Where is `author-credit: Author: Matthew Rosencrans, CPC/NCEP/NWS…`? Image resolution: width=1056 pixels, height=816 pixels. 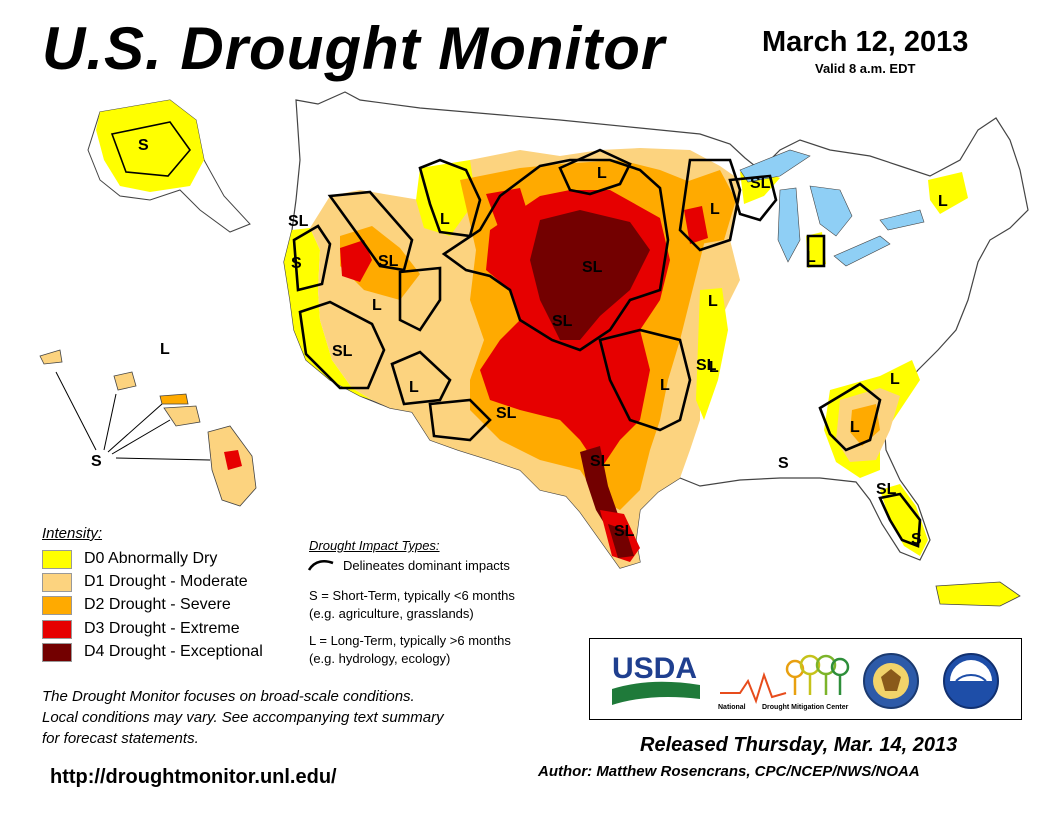 author-credit: Author: Matthew Rosencrans, CPC/NCEP/NWS… is located at coordinates (729, 771).